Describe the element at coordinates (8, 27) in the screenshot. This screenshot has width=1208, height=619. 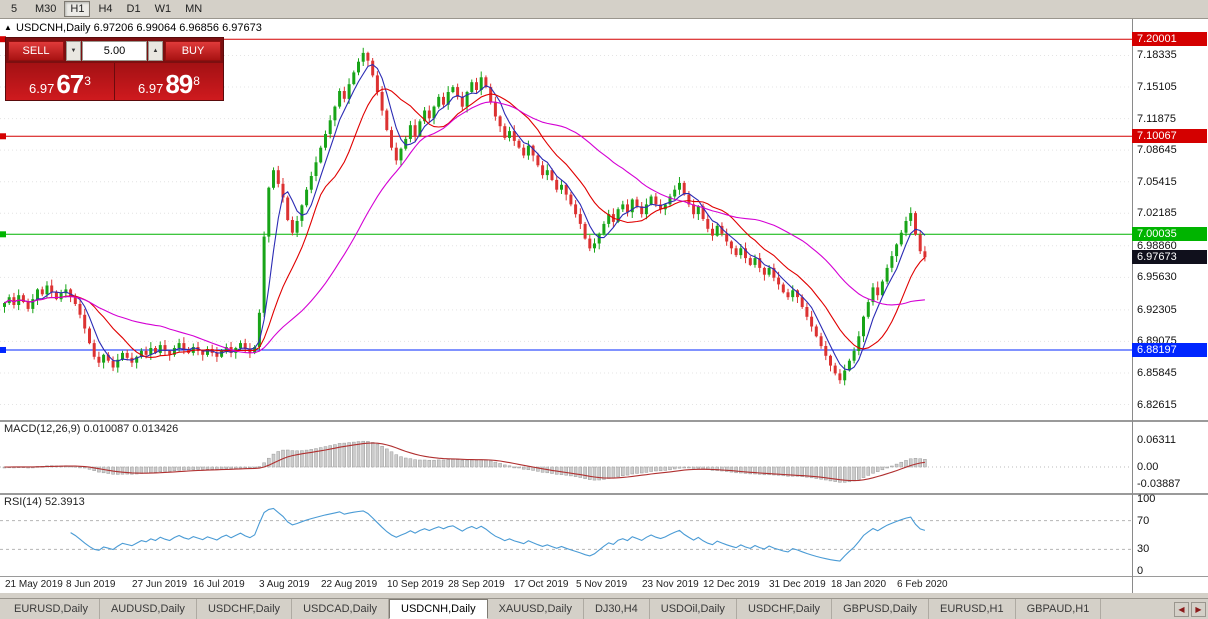
I see `collapse-arrow-icon: ▲` at that location.